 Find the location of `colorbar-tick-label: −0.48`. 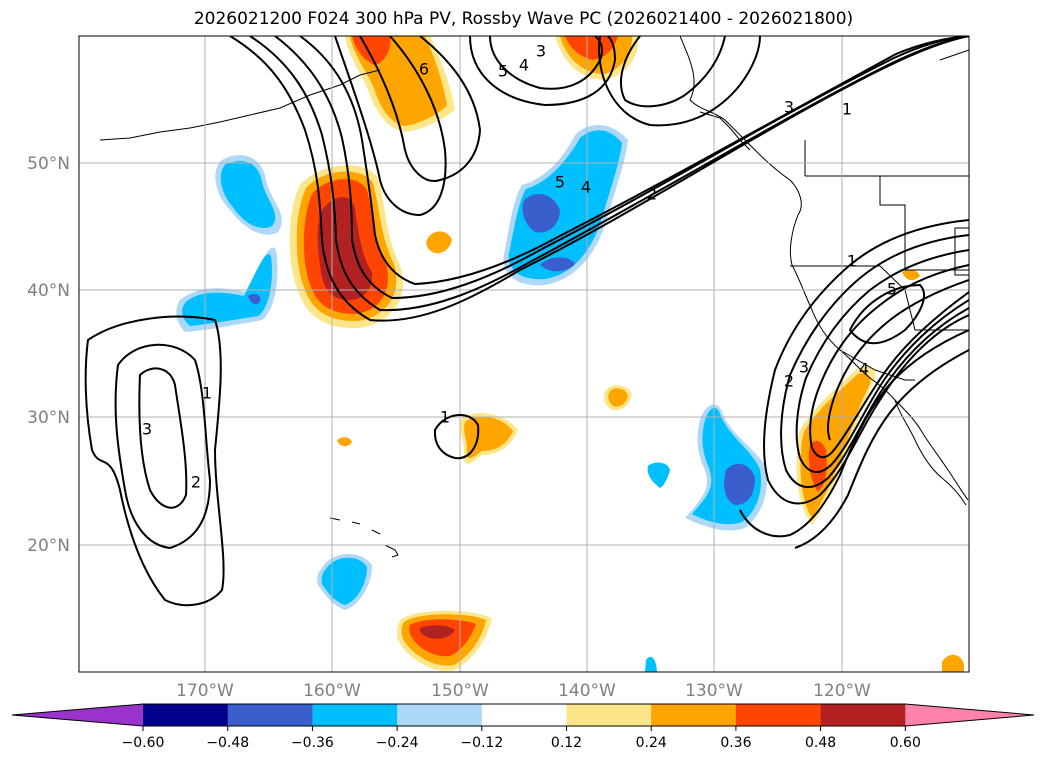

colorbar-tick-label: −0.48 is located at coordinates (227, 743).